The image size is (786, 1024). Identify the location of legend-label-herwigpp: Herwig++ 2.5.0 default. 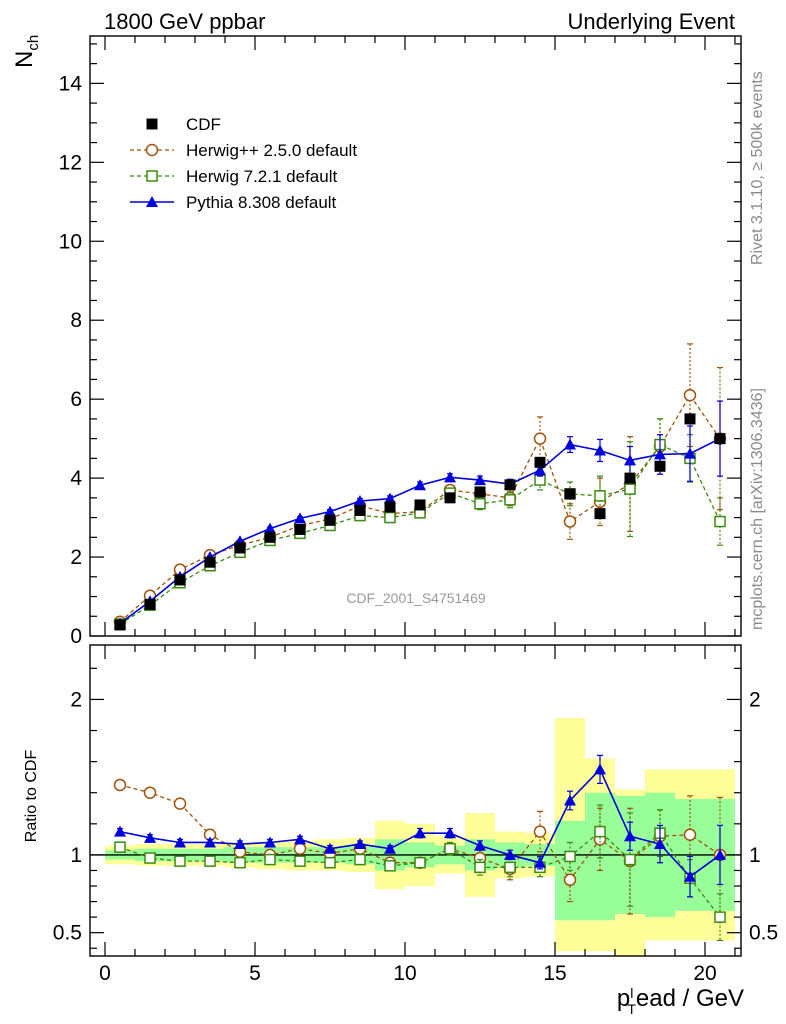
(271, 150).